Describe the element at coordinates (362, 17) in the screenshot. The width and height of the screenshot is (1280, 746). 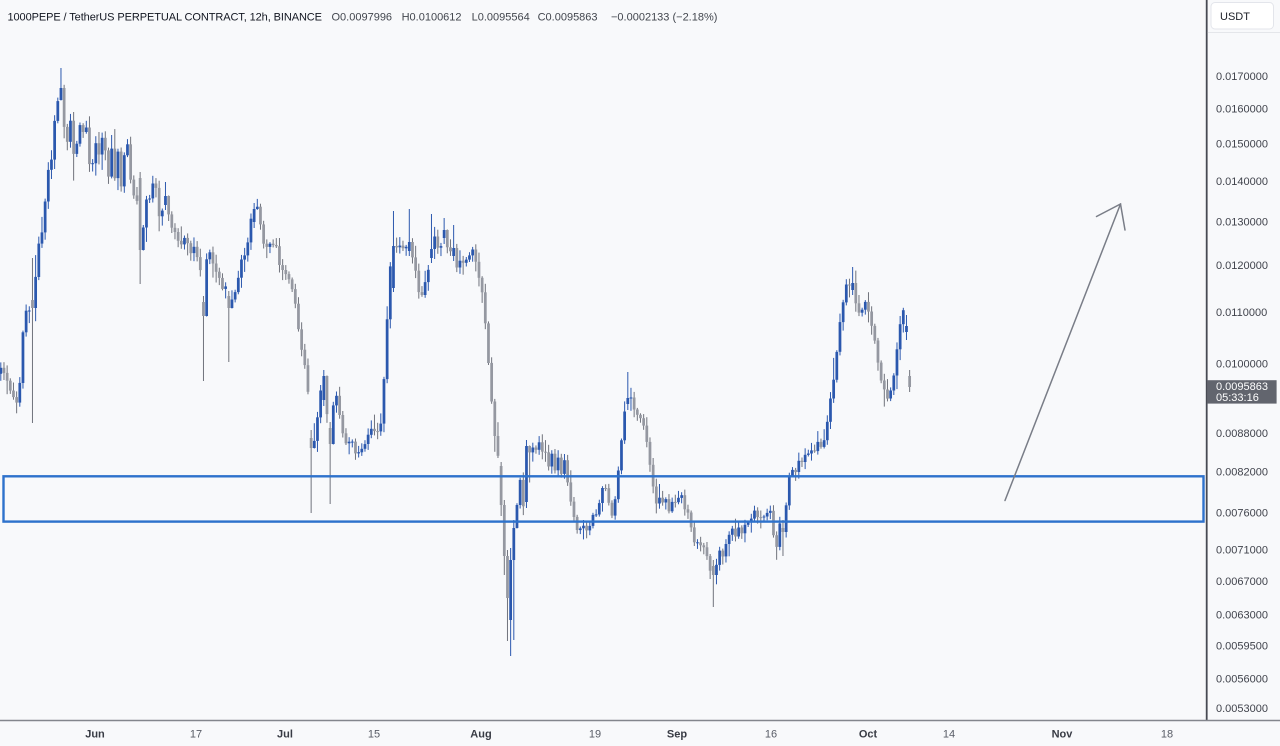
I see `svg-text: O0.0097996` at that location.